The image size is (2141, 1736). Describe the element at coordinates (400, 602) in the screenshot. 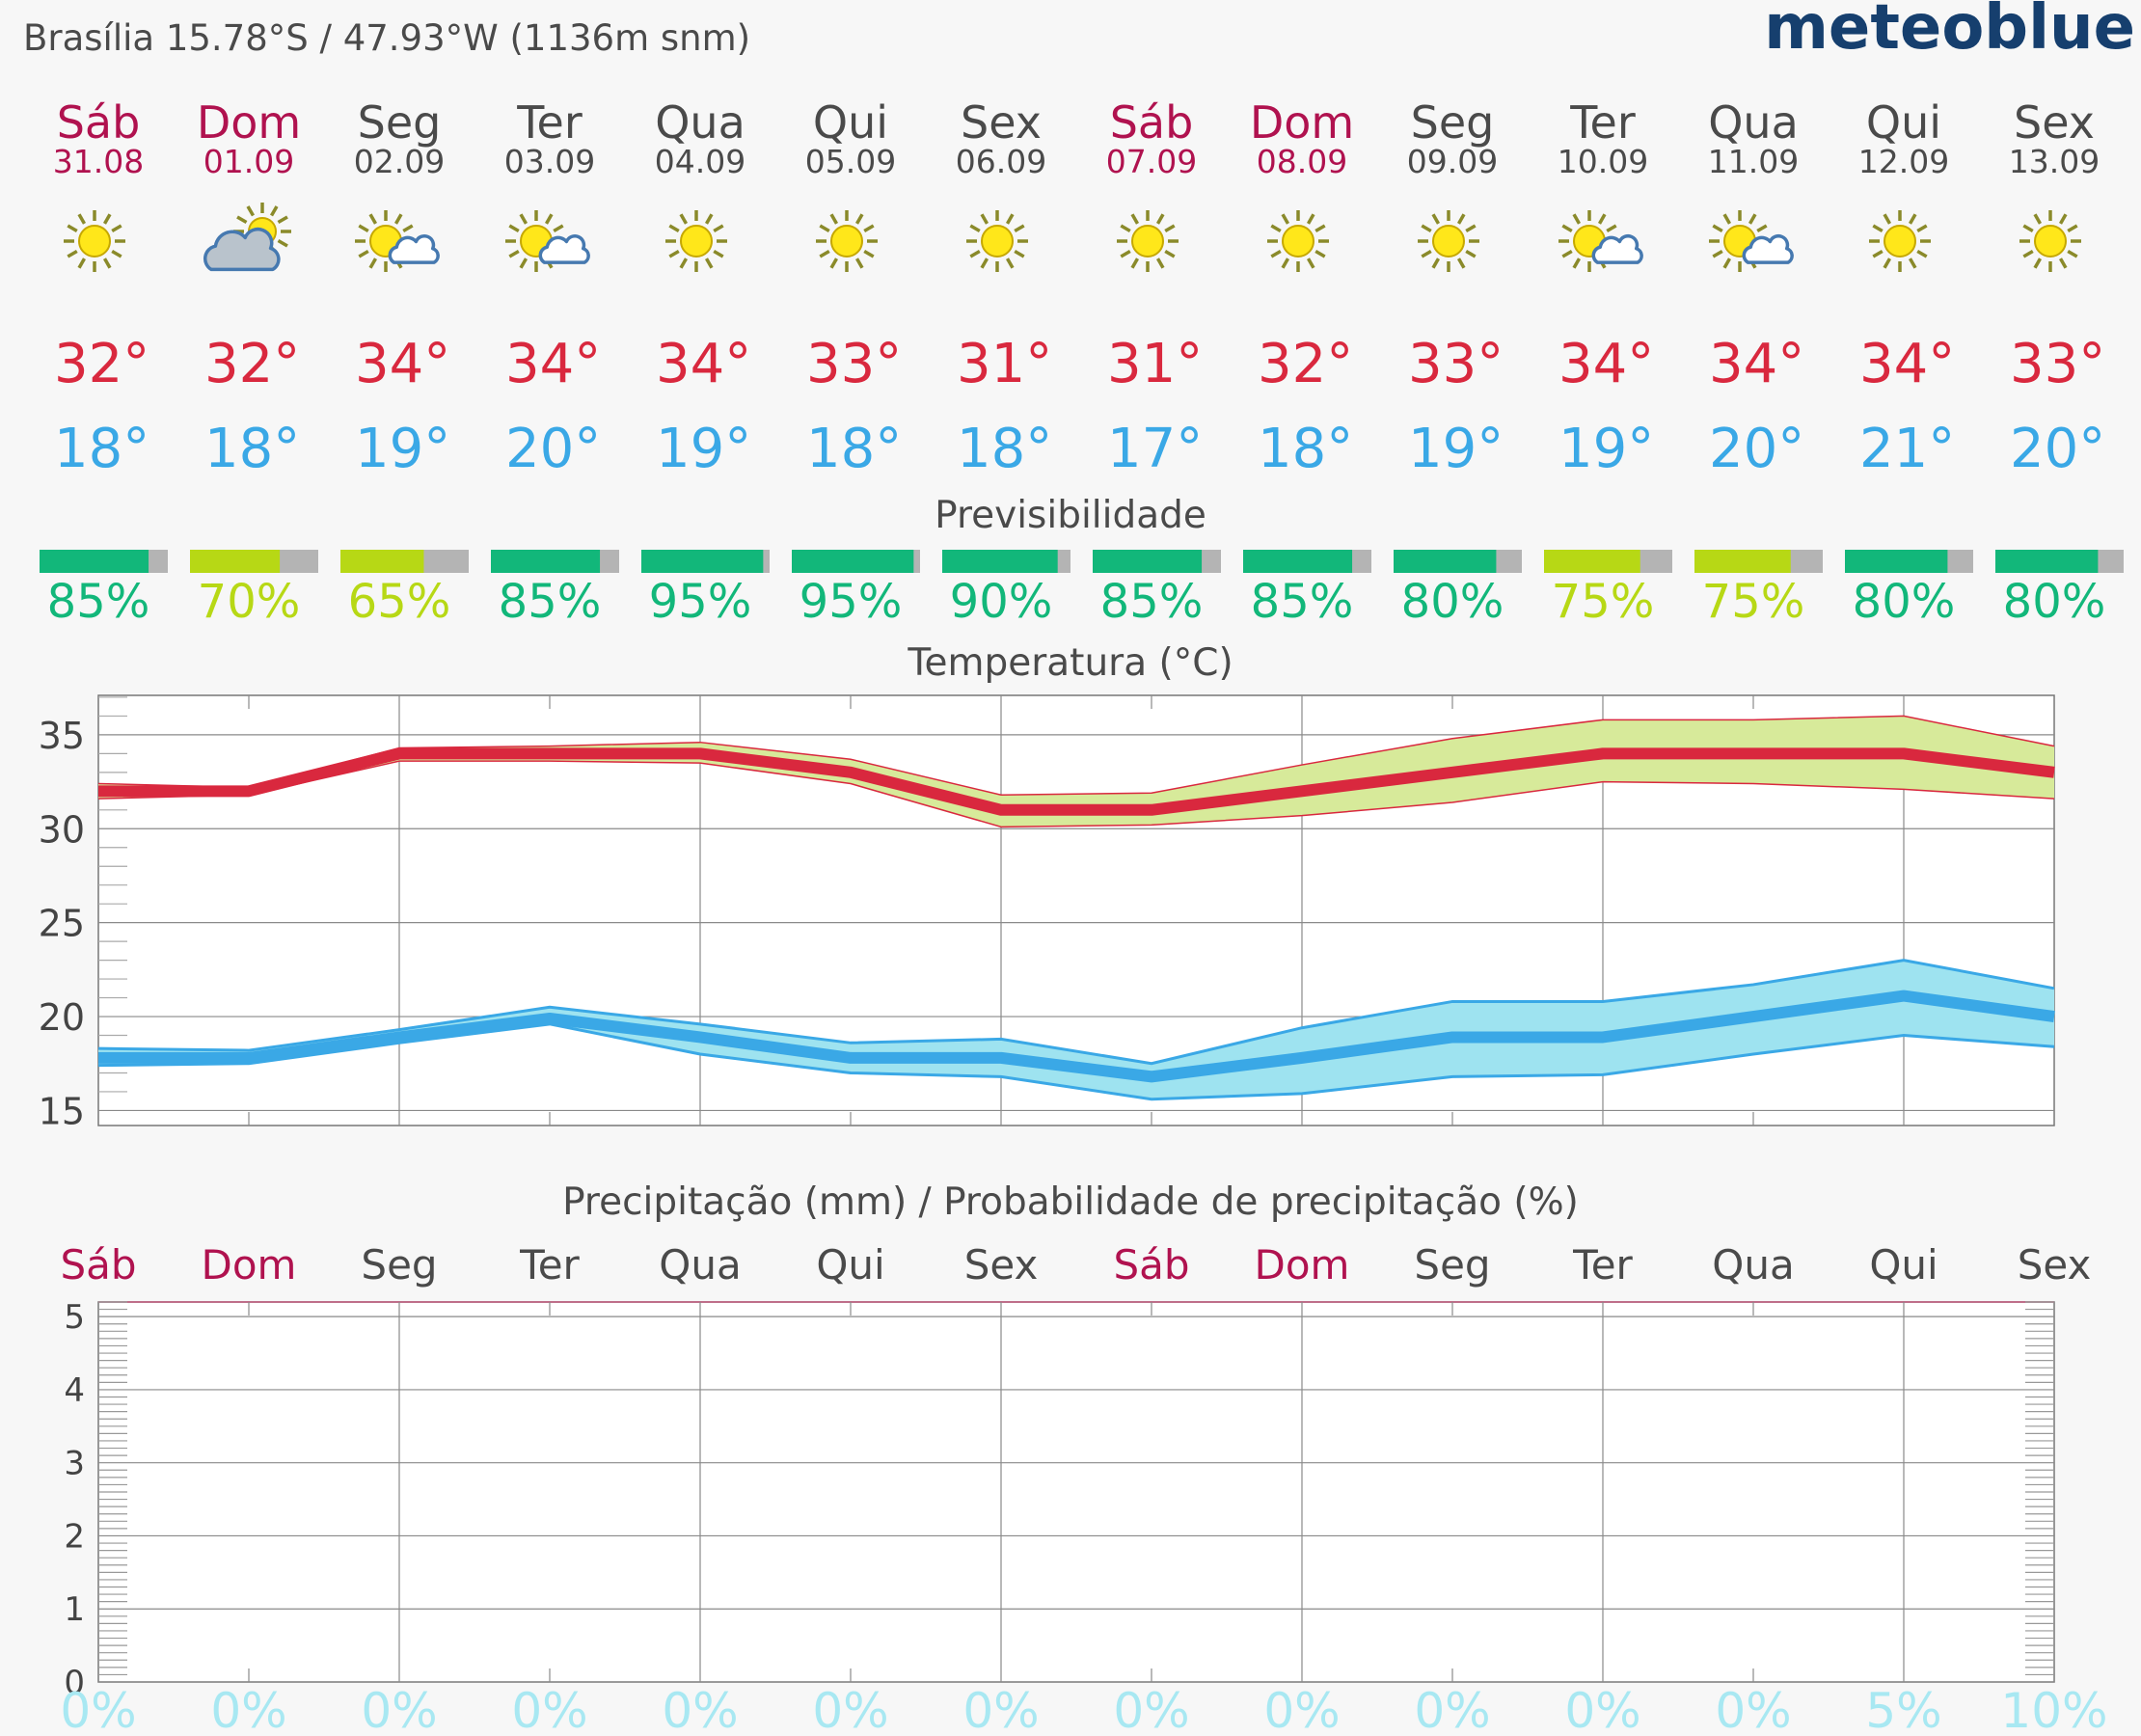

I see `predictability-percent: 65%` at that location.